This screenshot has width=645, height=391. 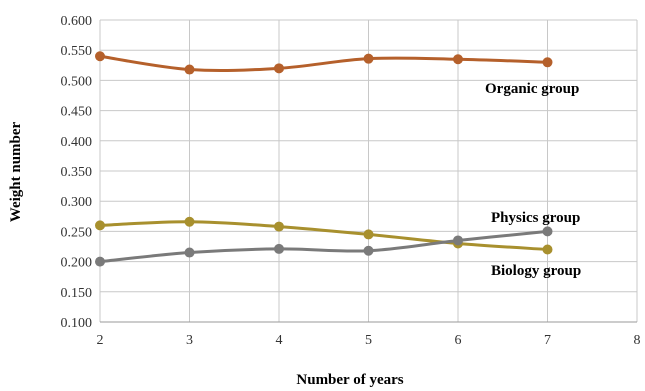 What do you see at coordinates (323, 236) in the screenshot?
I see `physics-group-line` at bounding box center [323, 236].